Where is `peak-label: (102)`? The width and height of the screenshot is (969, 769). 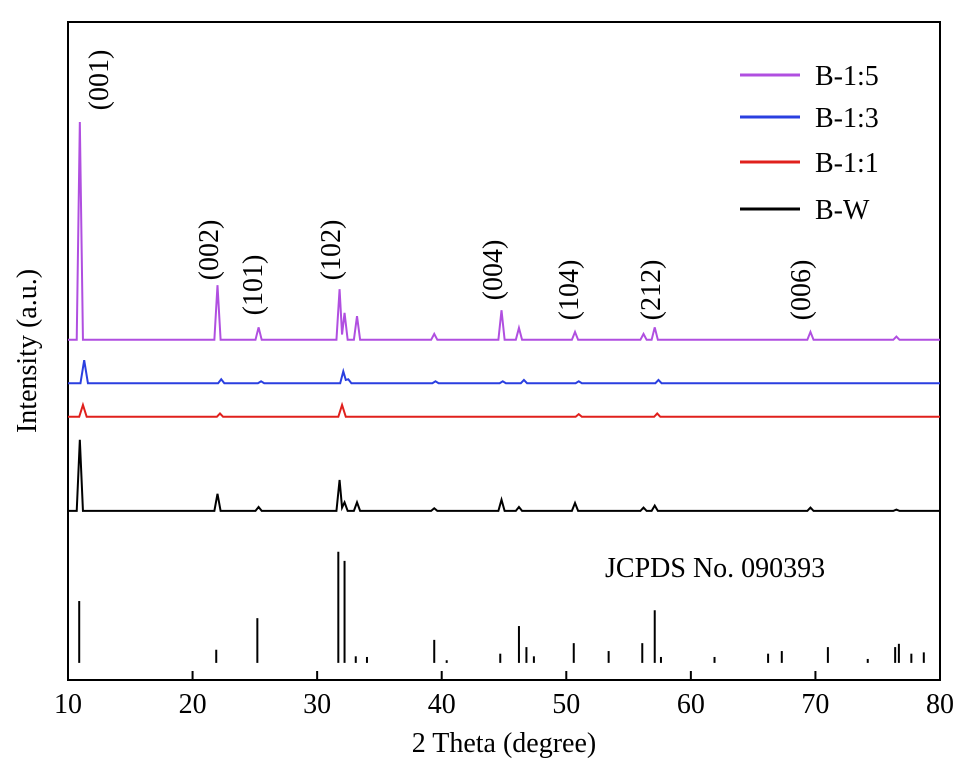
peak-label: (102) is located at coordinates (331, 250).